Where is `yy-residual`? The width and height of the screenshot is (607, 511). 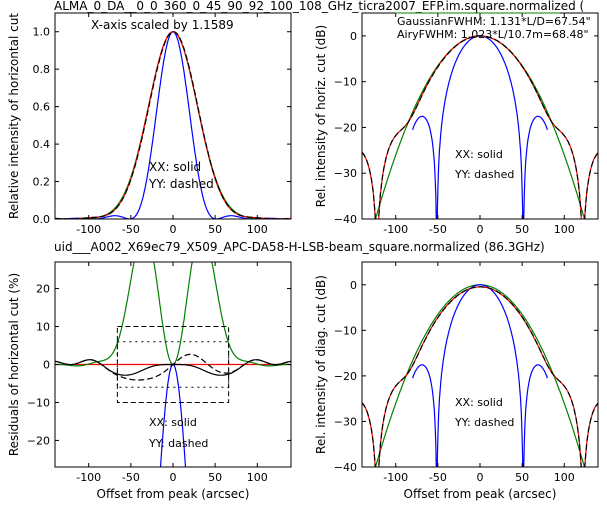 yy-residual is located at coordinates (173, 367).